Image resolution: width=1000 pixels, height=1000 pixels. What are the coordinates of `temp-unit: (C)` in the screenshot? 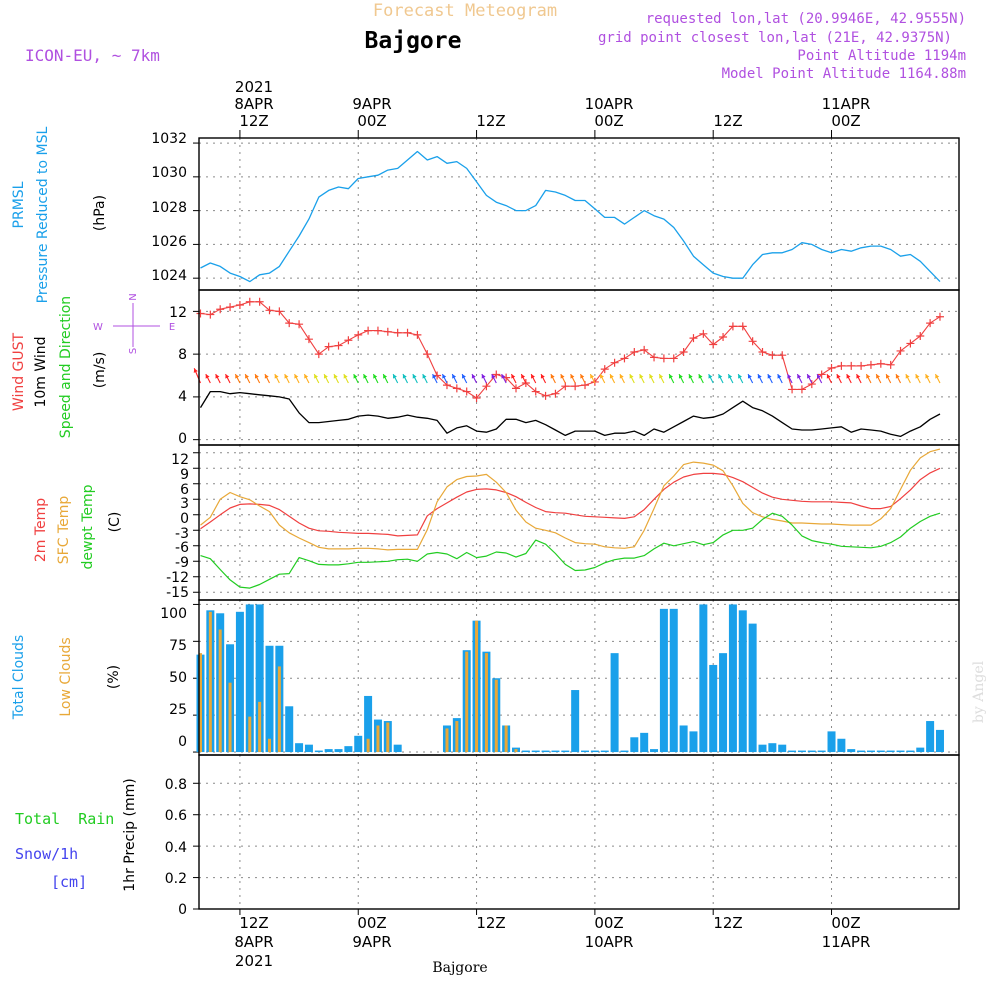 It's located at (115, 522).